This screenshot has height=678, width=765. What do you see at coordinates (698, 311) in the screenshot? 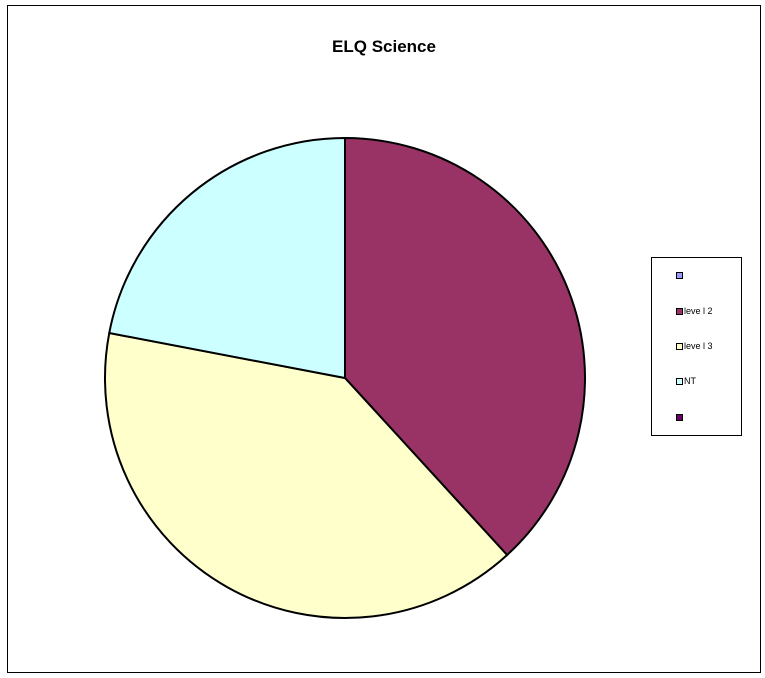
I see `legend-label-1: leve l 2` at bounding box center [698, 311].